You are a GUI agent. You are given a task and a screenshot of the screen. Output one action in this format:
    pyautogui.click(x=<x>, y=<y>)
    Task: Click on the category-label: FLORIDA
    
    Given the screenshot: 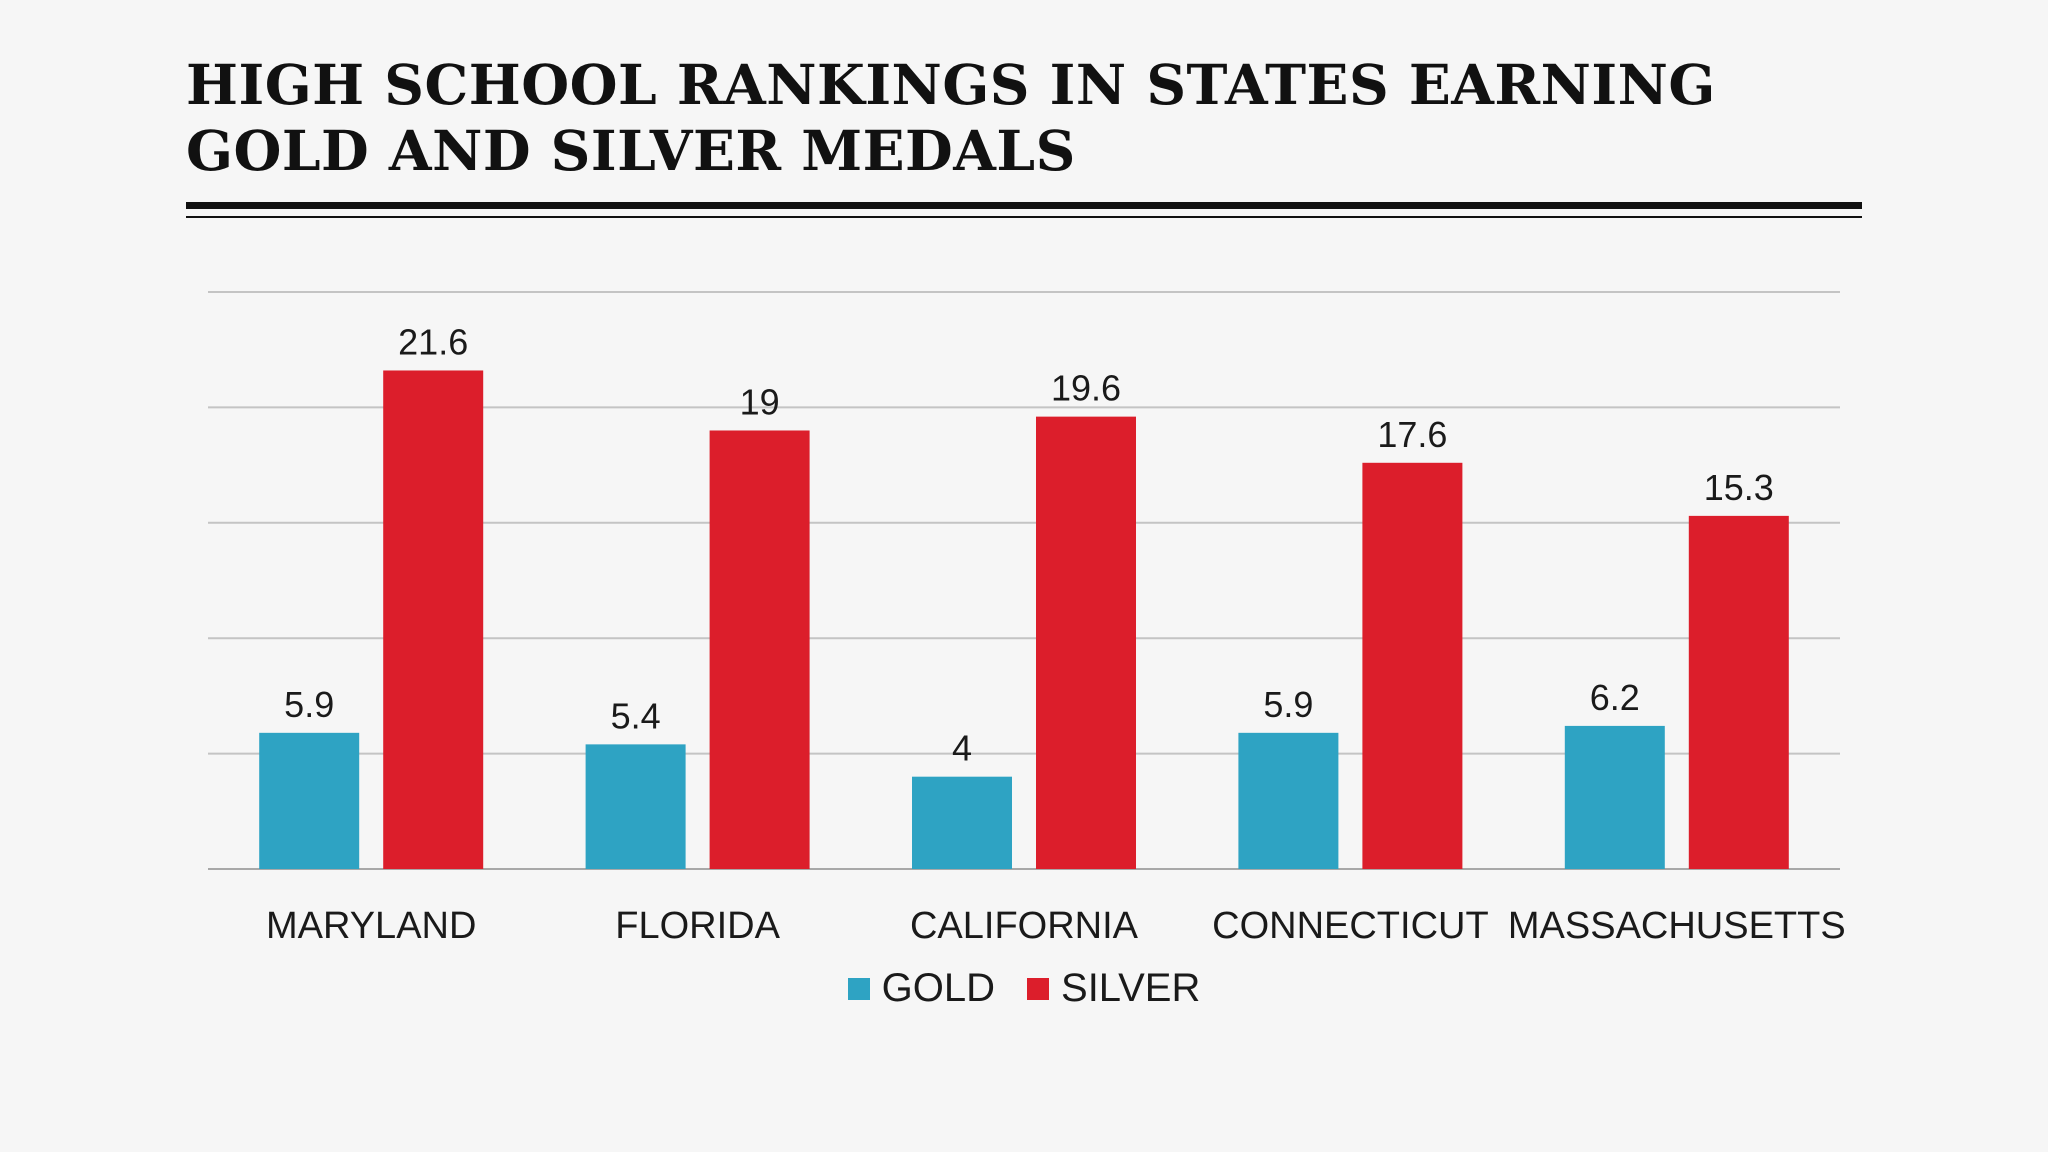 What is the action you would take?
    pyautogui.click(x=697, y=926)
    